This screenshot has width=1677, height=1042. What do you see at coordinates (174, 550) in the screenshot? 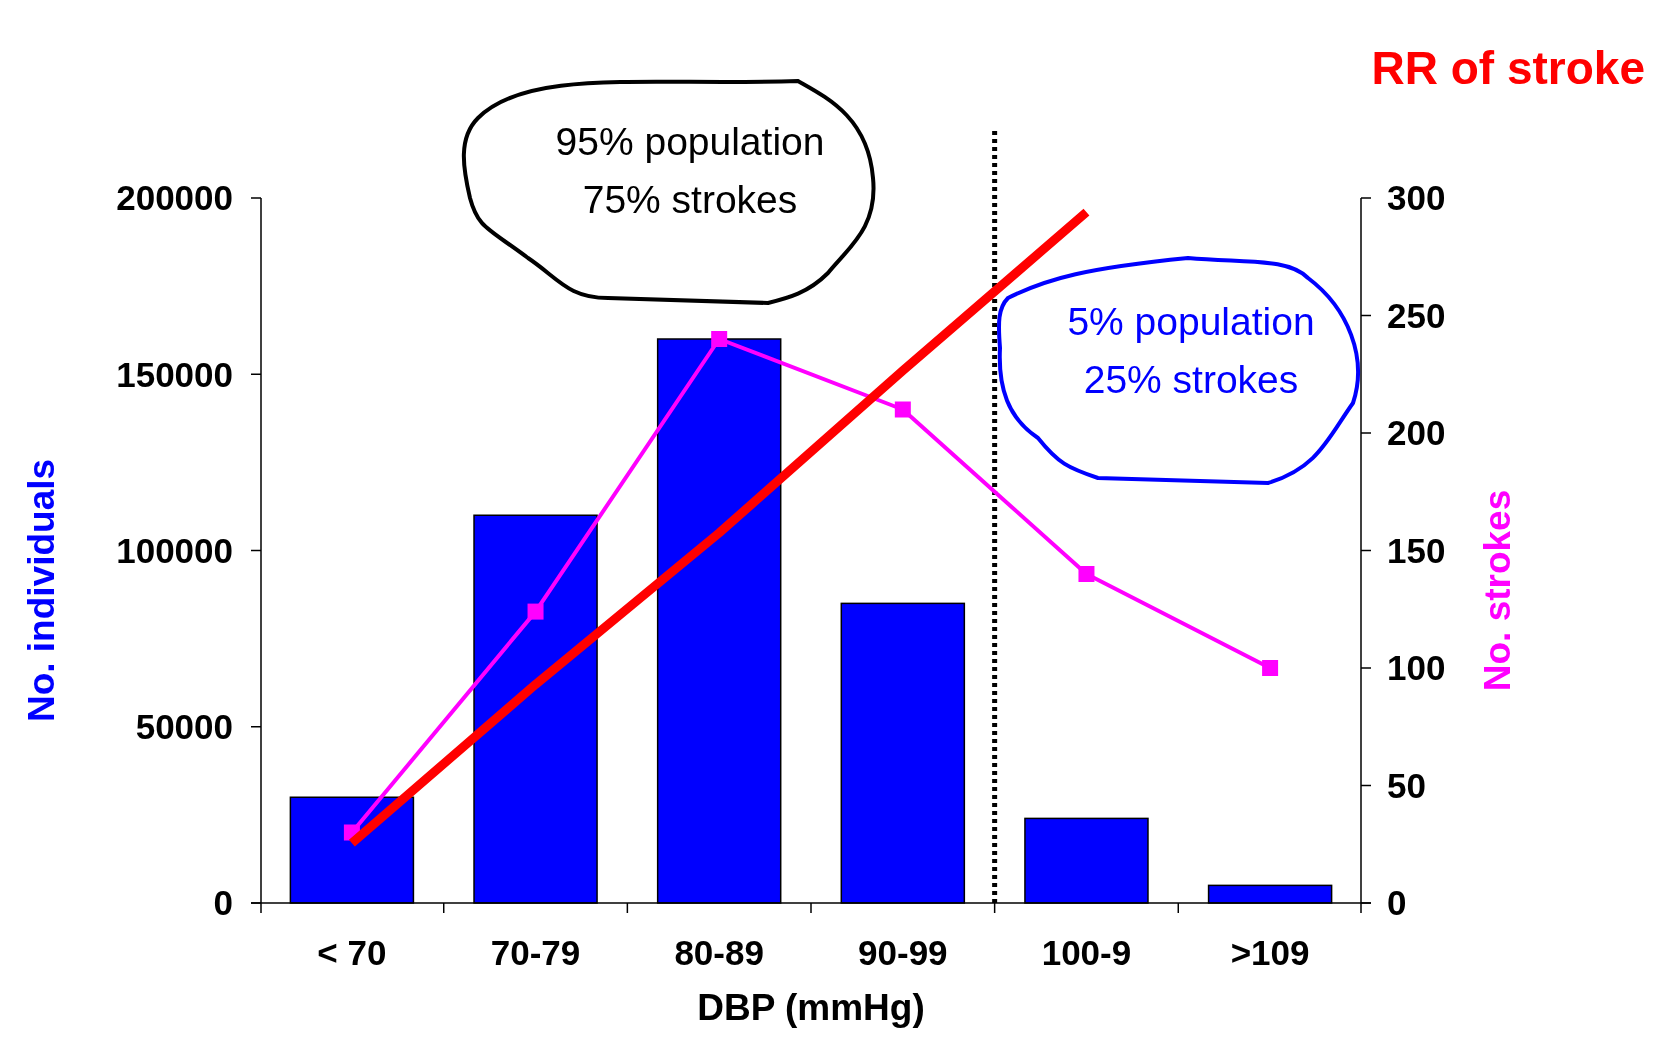
I see `y-tick-label: 100000` at bounding box center [174, 550].